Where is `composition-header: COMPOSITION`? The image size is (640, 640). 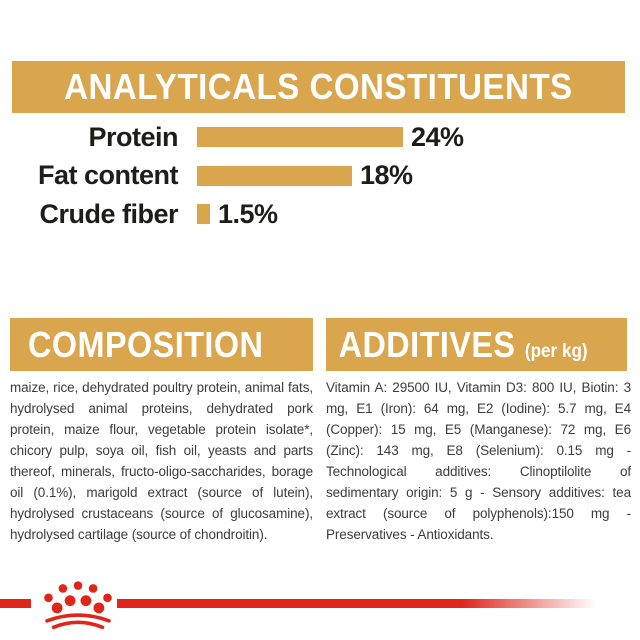 composition-header: COMPOSITION is located at coordinates (161, 344).